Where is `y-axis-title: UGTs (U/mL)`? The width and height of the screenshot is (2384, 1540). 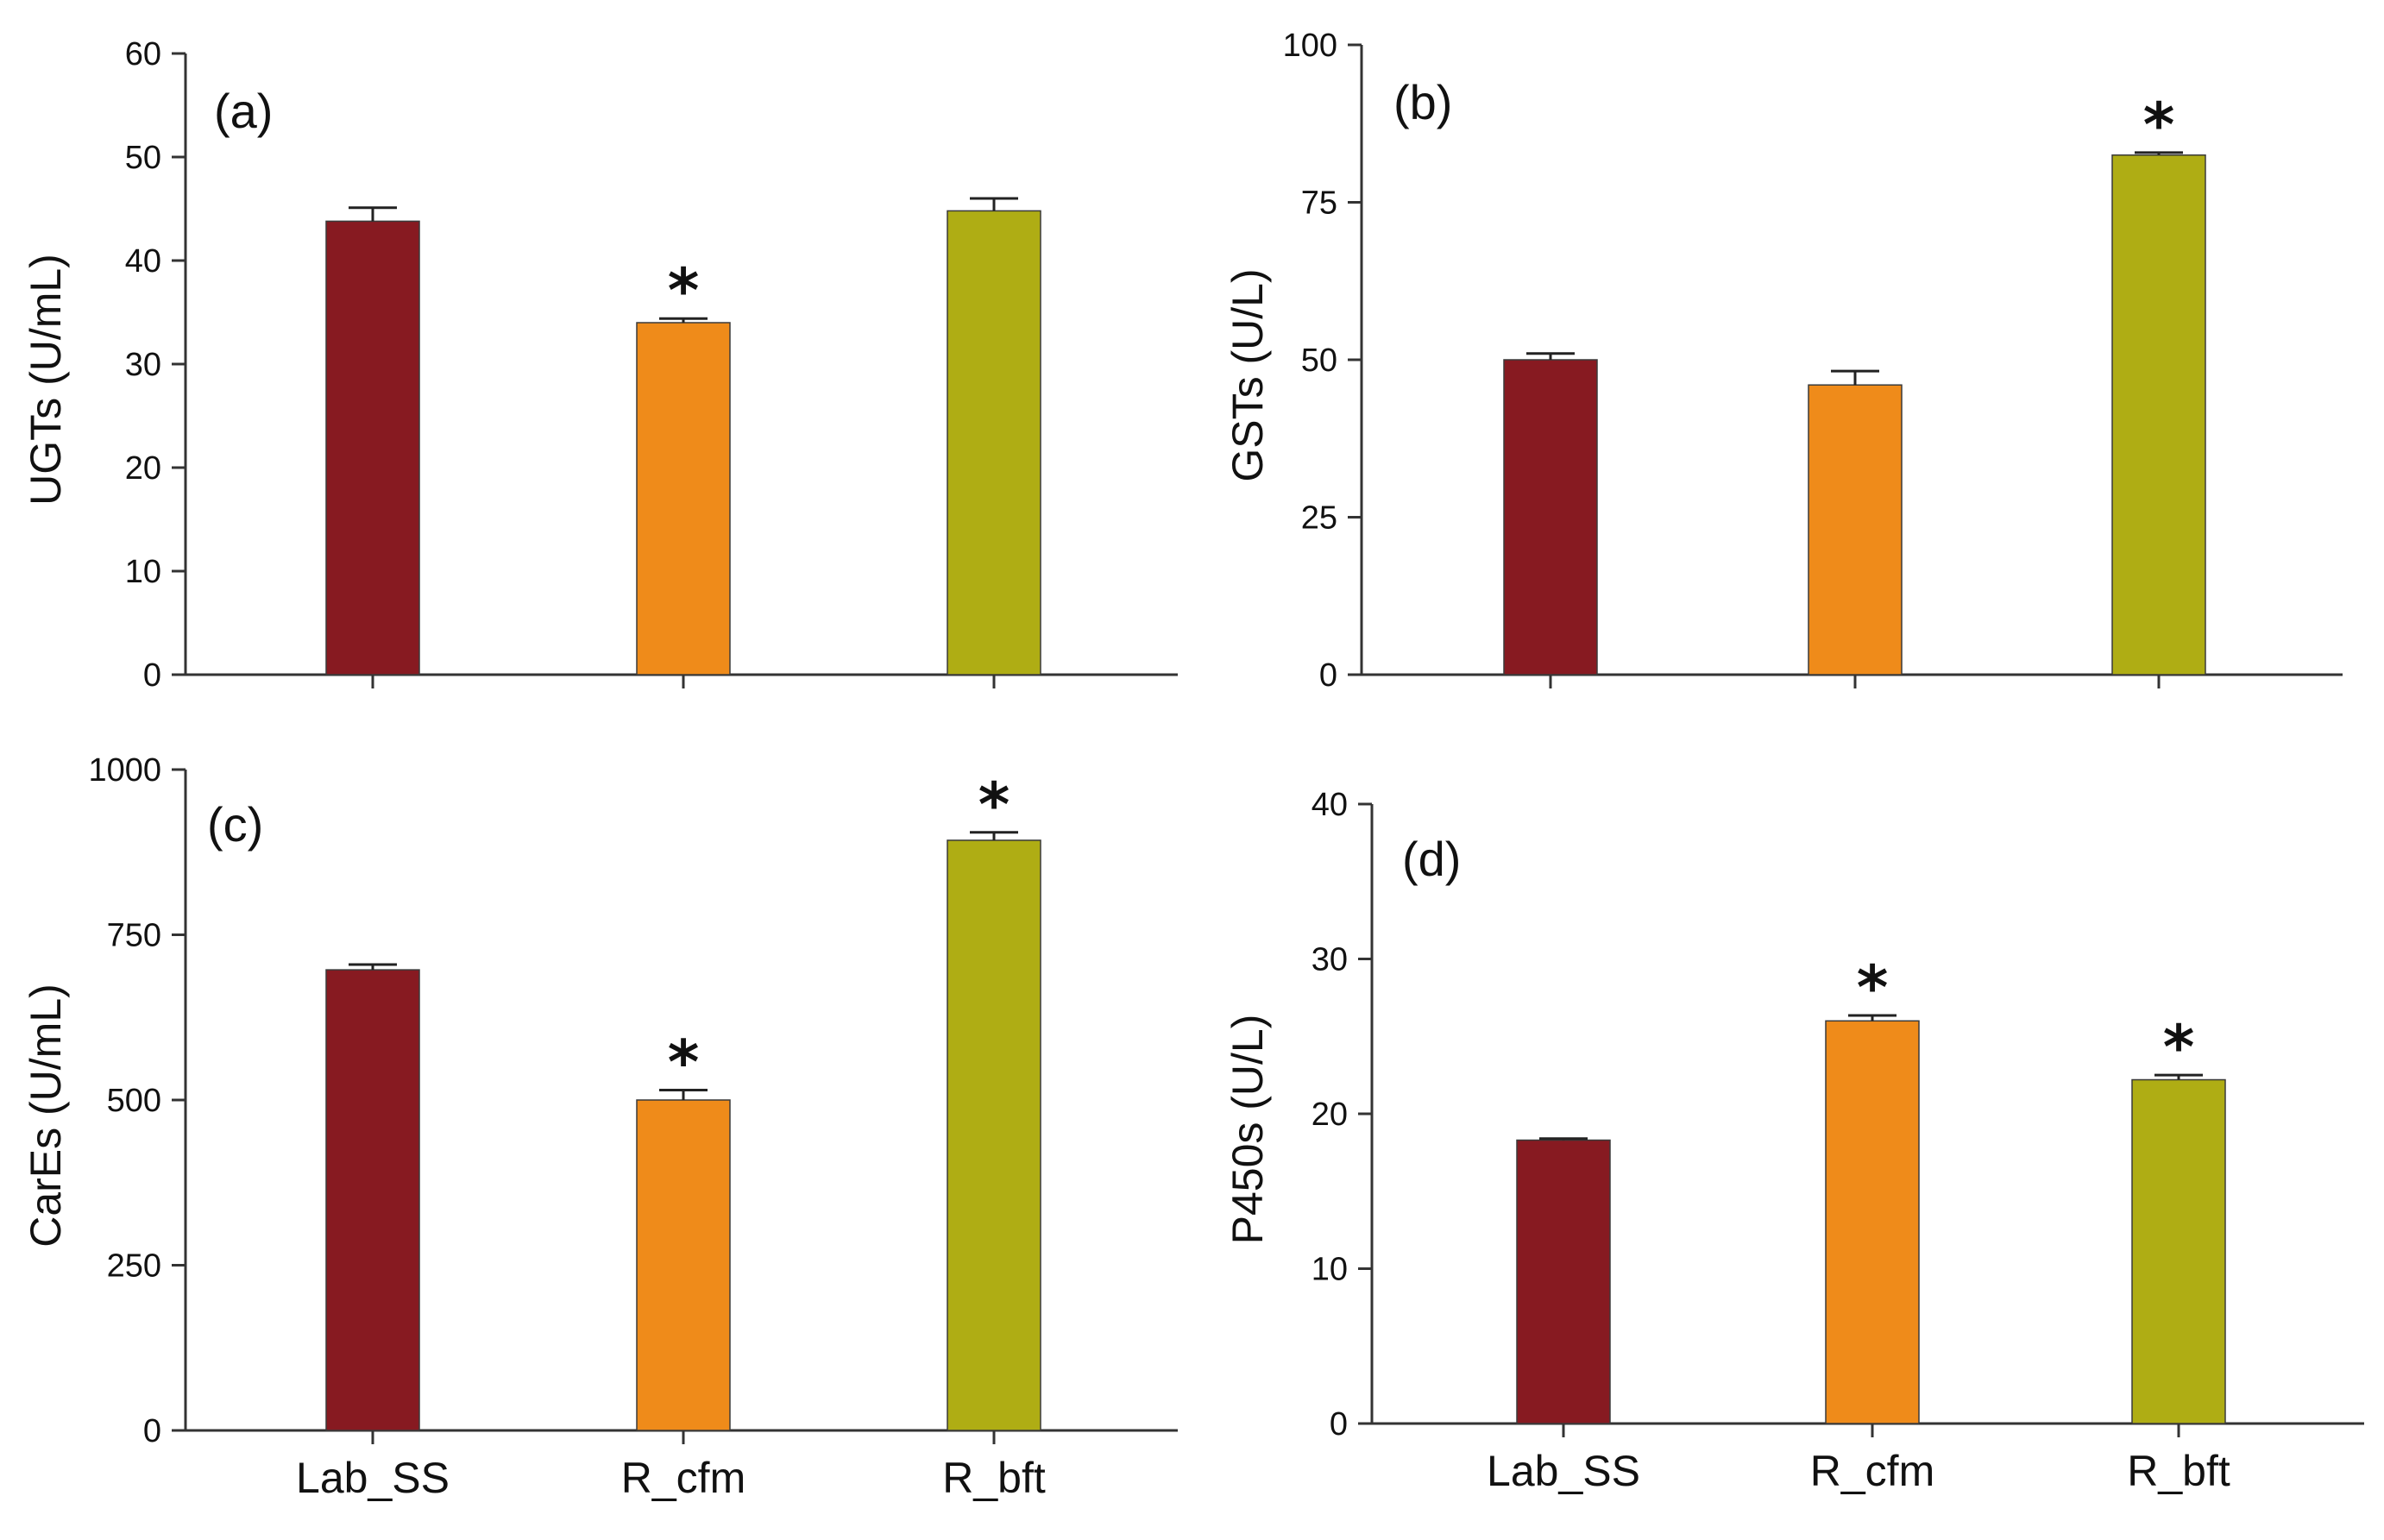 y-axis-title: UGTs (U/mL) is located at coordinates (46, 380).